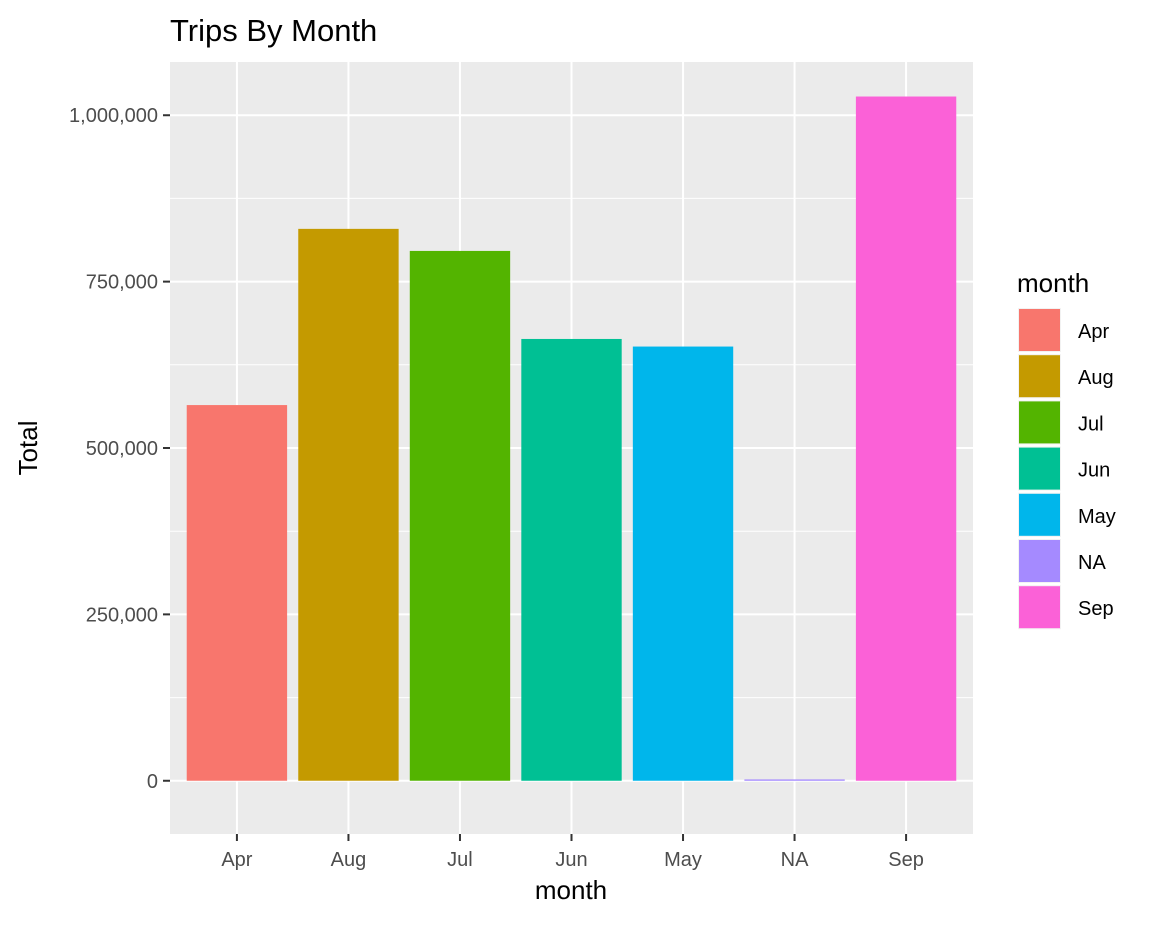 This screenshot has height=926, width=1152. What do you see at coordinates (1094, 471) in the screenshot?
I see `legend-label: Jun` at bounding box center [1094, 471].